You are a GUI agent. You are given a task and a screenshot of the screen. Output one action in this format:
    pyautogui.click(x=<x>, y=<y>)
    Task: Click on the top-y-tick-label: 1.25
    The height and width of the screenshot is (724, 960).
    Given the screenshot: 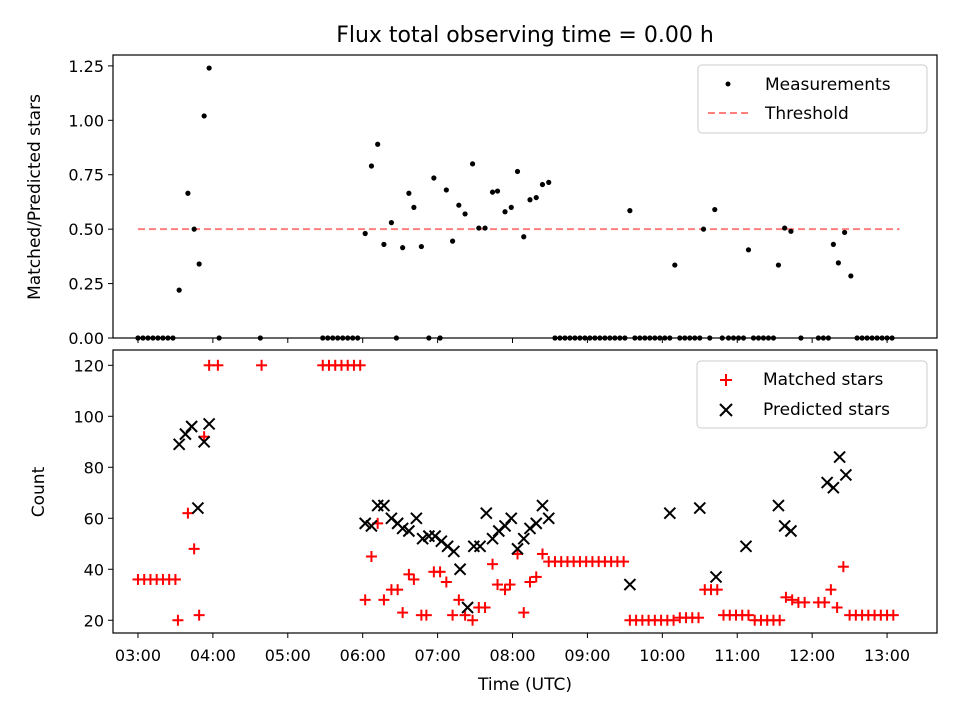 What is the action you would take?
    pyautogui.click(x=86, y=66)
    